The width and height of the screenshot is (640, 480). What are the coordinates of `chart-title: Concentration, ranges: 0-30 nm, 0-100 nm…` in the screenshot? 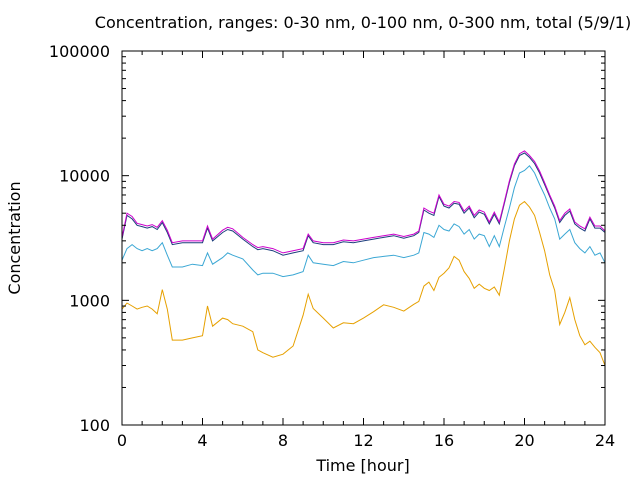 It's located at (363, 22).